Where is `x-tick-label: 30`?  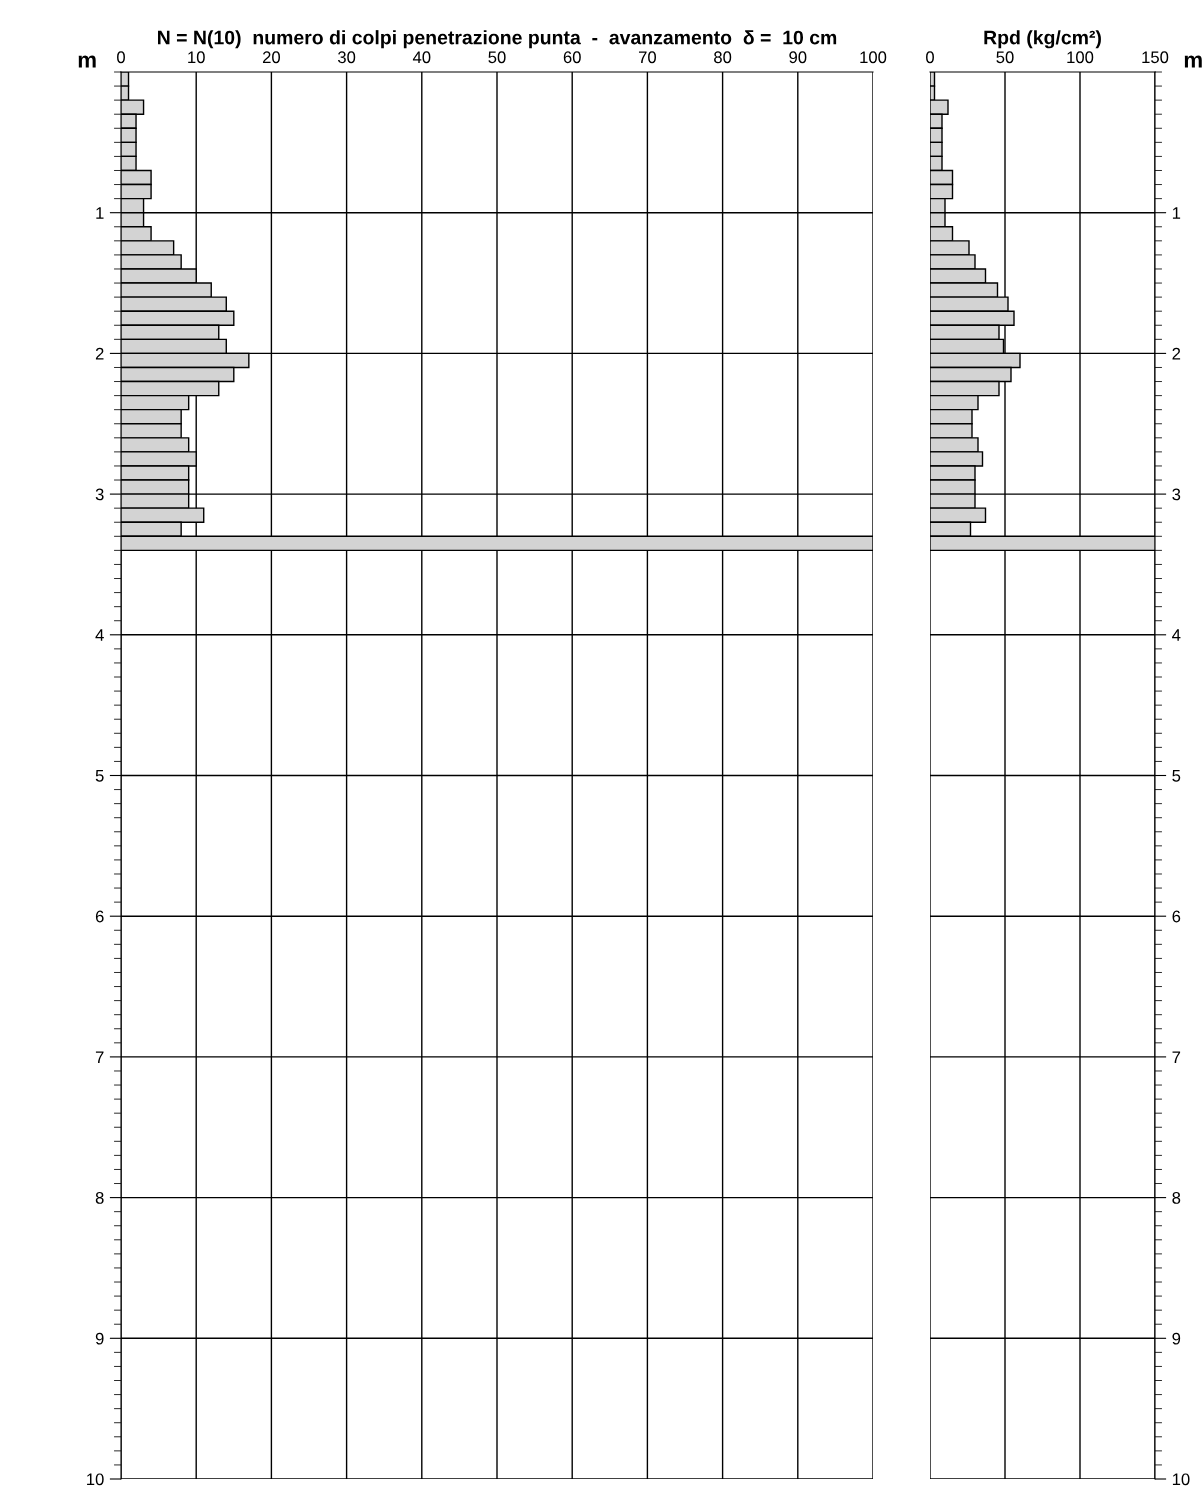 x-tick-label: 30 is located at coordinates (346, 57).